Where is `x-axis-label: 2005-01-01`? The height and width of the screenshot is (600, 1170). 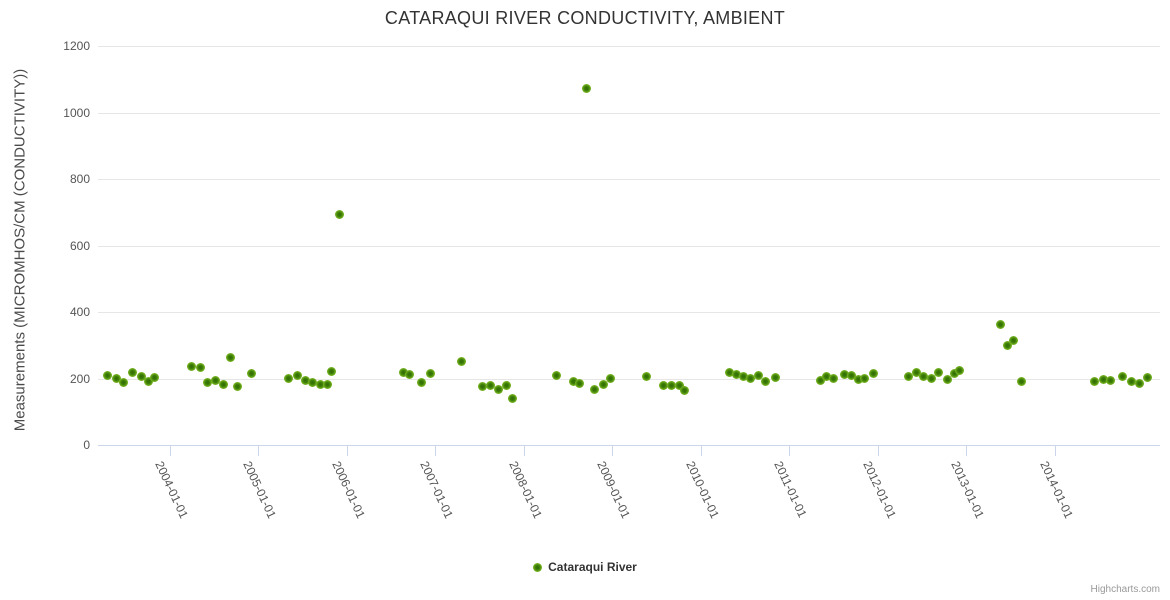 x-axis-label: 2005-01-01 is located at coordinates (260, 490).